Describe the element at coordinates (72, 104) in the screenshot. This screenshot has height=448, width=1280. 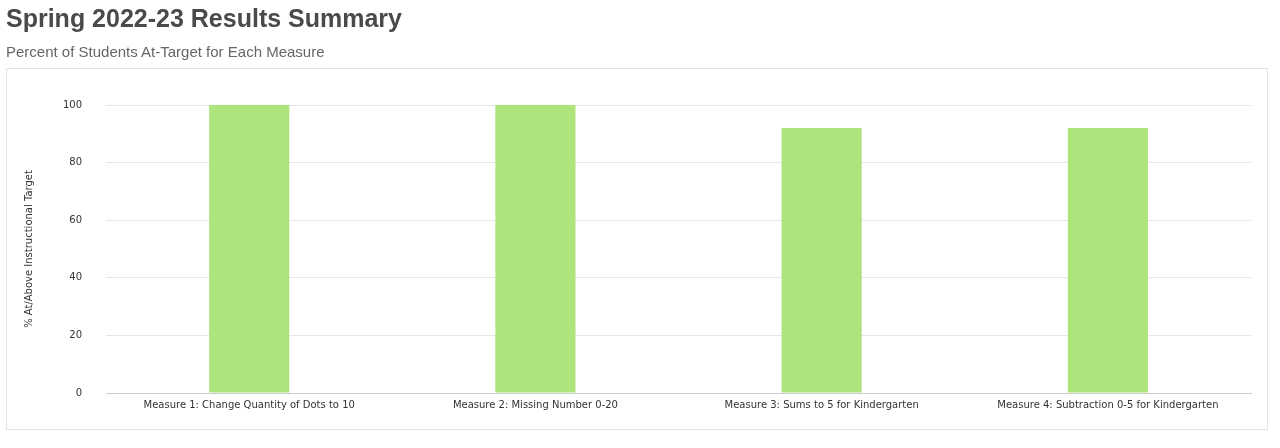
I see `y-tick-label: 100` at that location.